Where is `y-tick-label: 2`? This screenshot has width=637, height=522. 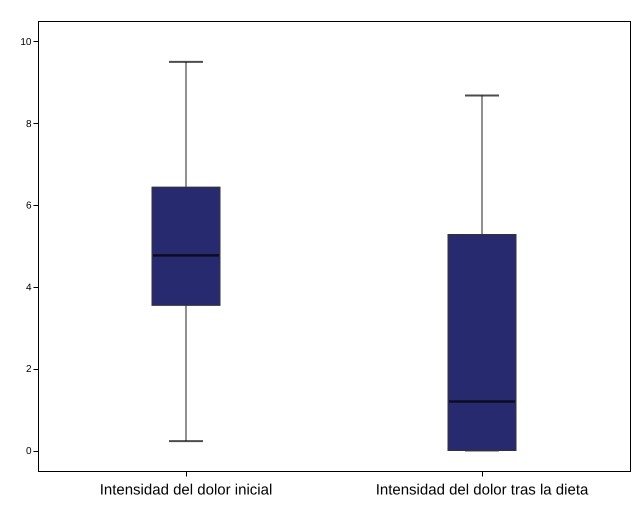
y-tick-label: 2 is located at coordinates (29, 370).